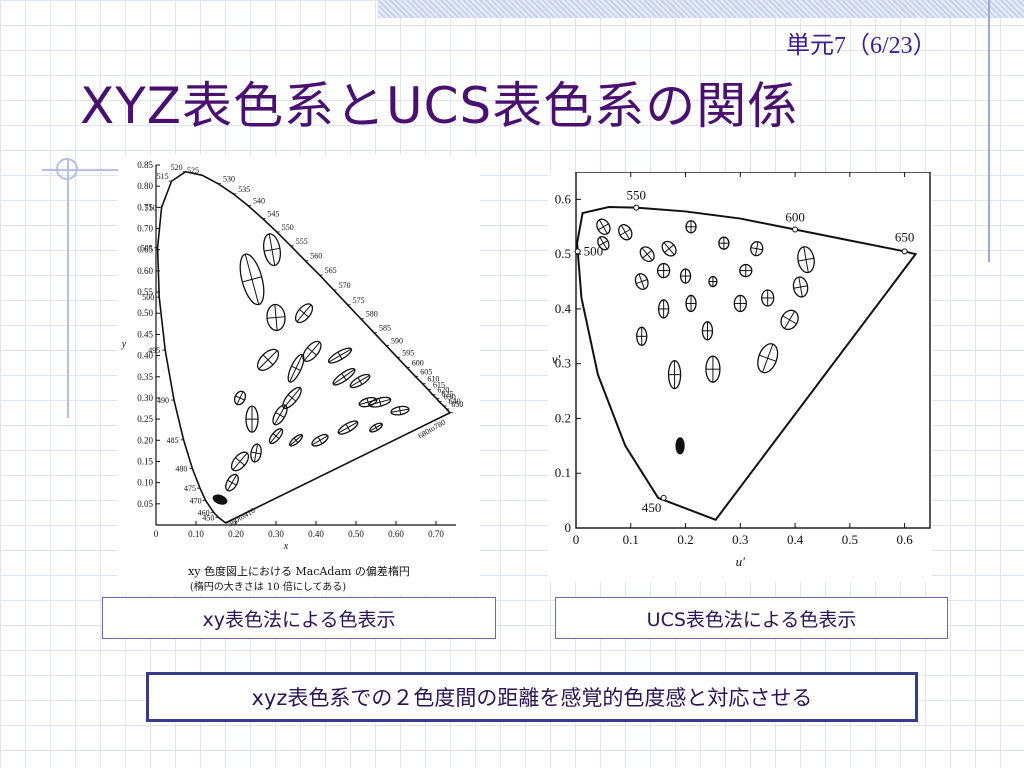 The width and height of the screenshot is (1024, 768). Describe the element at coordinates (145, 398) in the screenshot. I see `y-tick-label: 0.30` at that location.